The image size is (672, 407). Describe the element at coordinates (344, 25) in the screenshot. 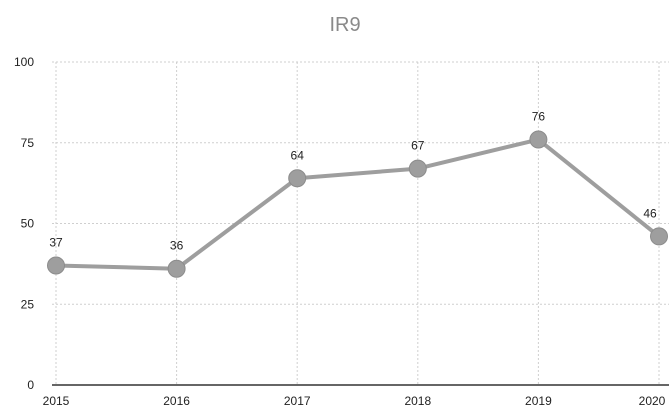

I see `chart-title: IR9` at that location.